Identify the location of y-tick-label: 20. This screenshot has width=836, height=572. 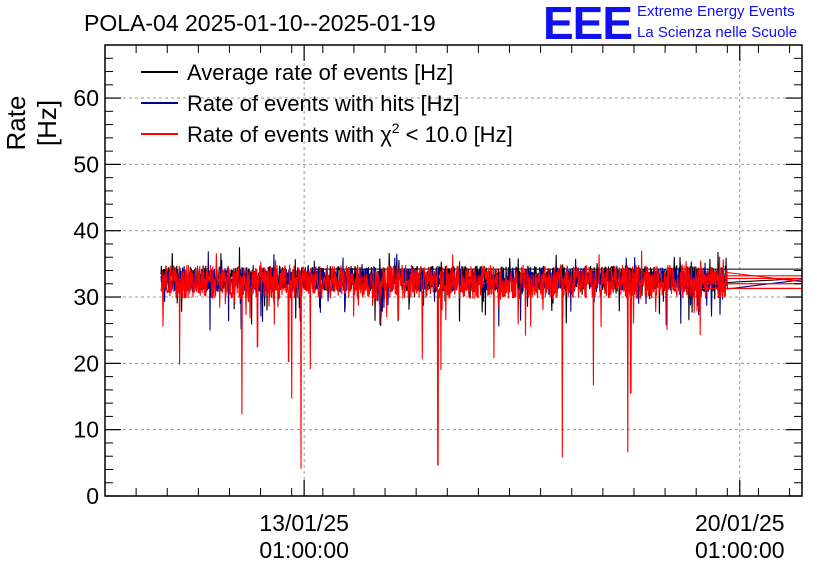
(86, 363).